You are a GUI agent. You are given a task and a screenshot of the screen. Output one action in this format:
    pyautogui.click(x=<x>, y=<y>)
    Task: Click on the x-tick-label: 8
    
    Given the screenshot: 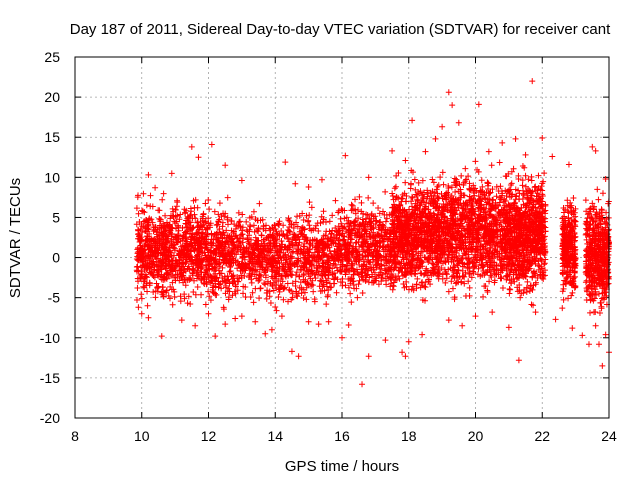 What is the action you would take?
    pyautogui.click(x=75, y=436)
    